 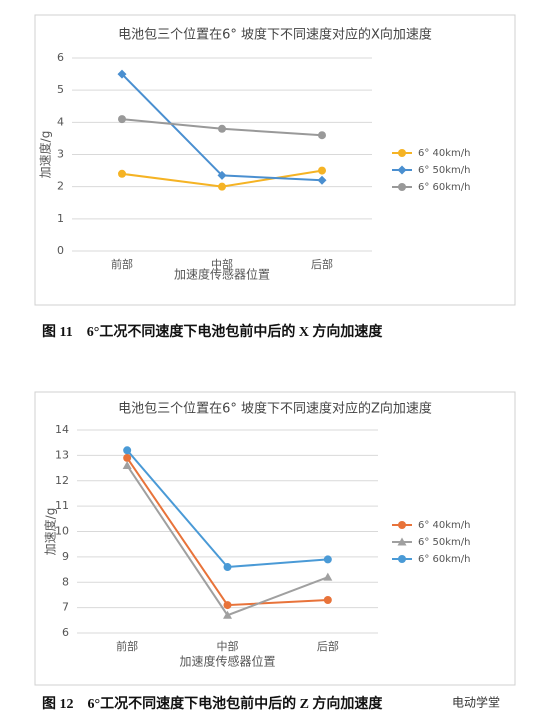 I want to click on y-tick-label: 14, so click(x=62, y=429).